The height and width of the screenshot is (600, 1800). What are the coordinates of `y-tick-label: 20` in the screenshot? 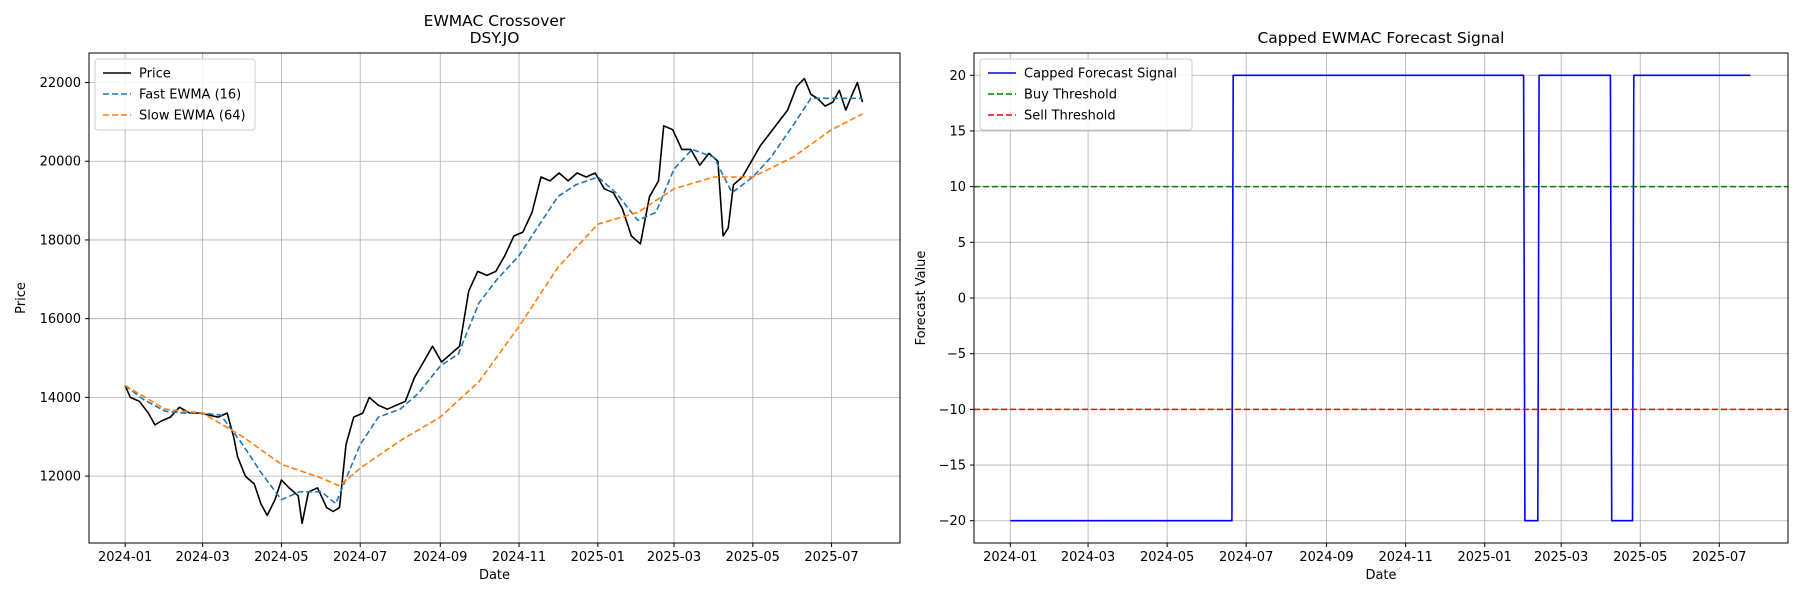 It's located at (957, 76).